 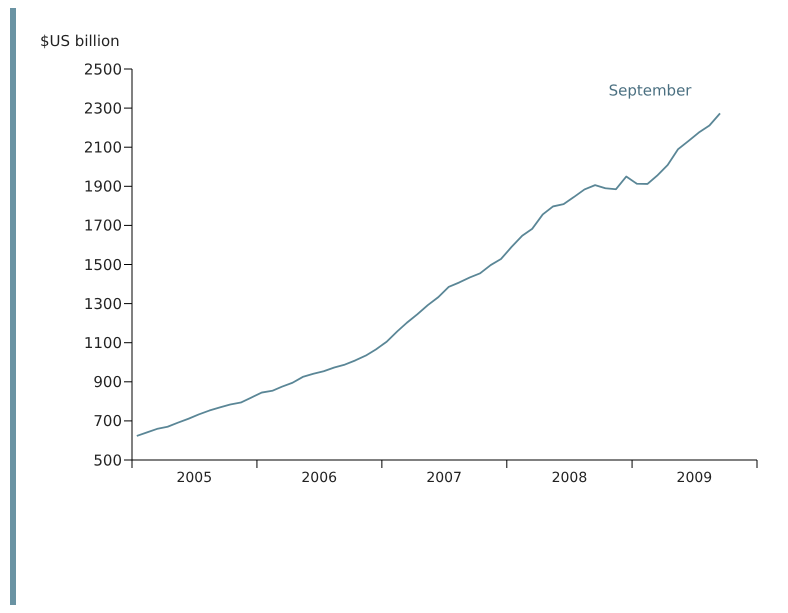 I want to click on y-tick-label: 2100, so click(x=103, y=147).